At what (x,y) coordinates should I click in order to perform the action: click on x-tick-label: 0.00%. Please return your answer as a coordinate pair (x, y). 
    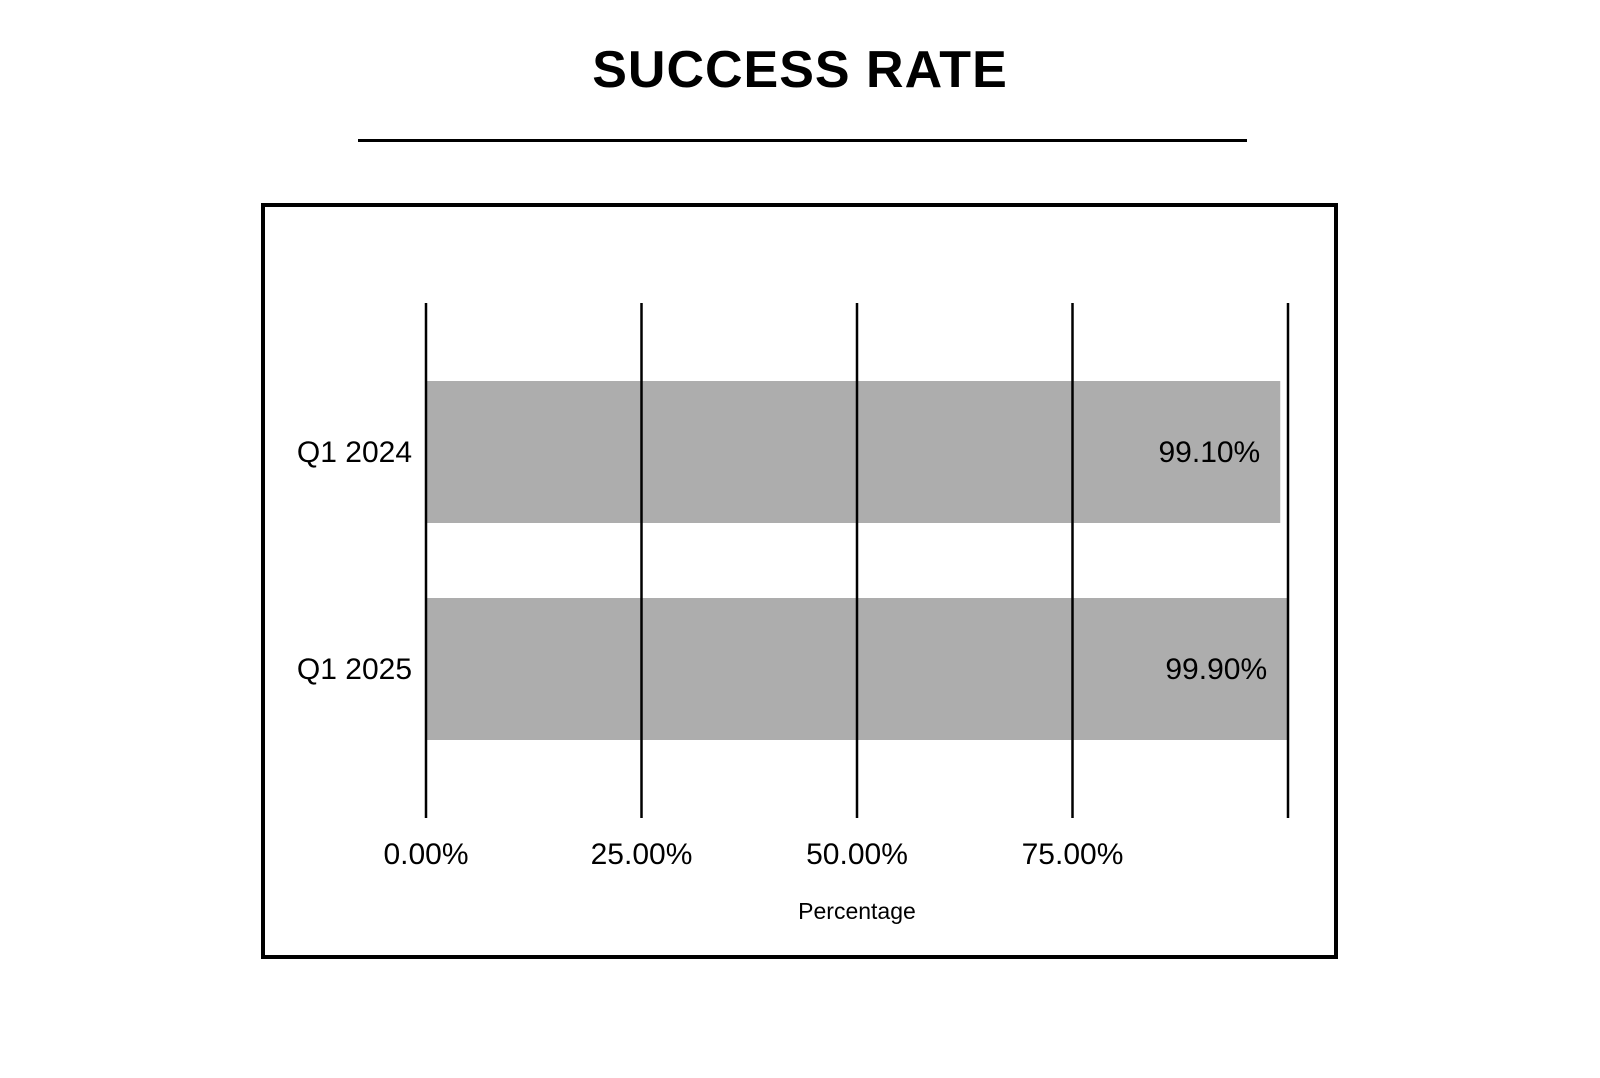
    Looking at the image, I should click on (425, 854).